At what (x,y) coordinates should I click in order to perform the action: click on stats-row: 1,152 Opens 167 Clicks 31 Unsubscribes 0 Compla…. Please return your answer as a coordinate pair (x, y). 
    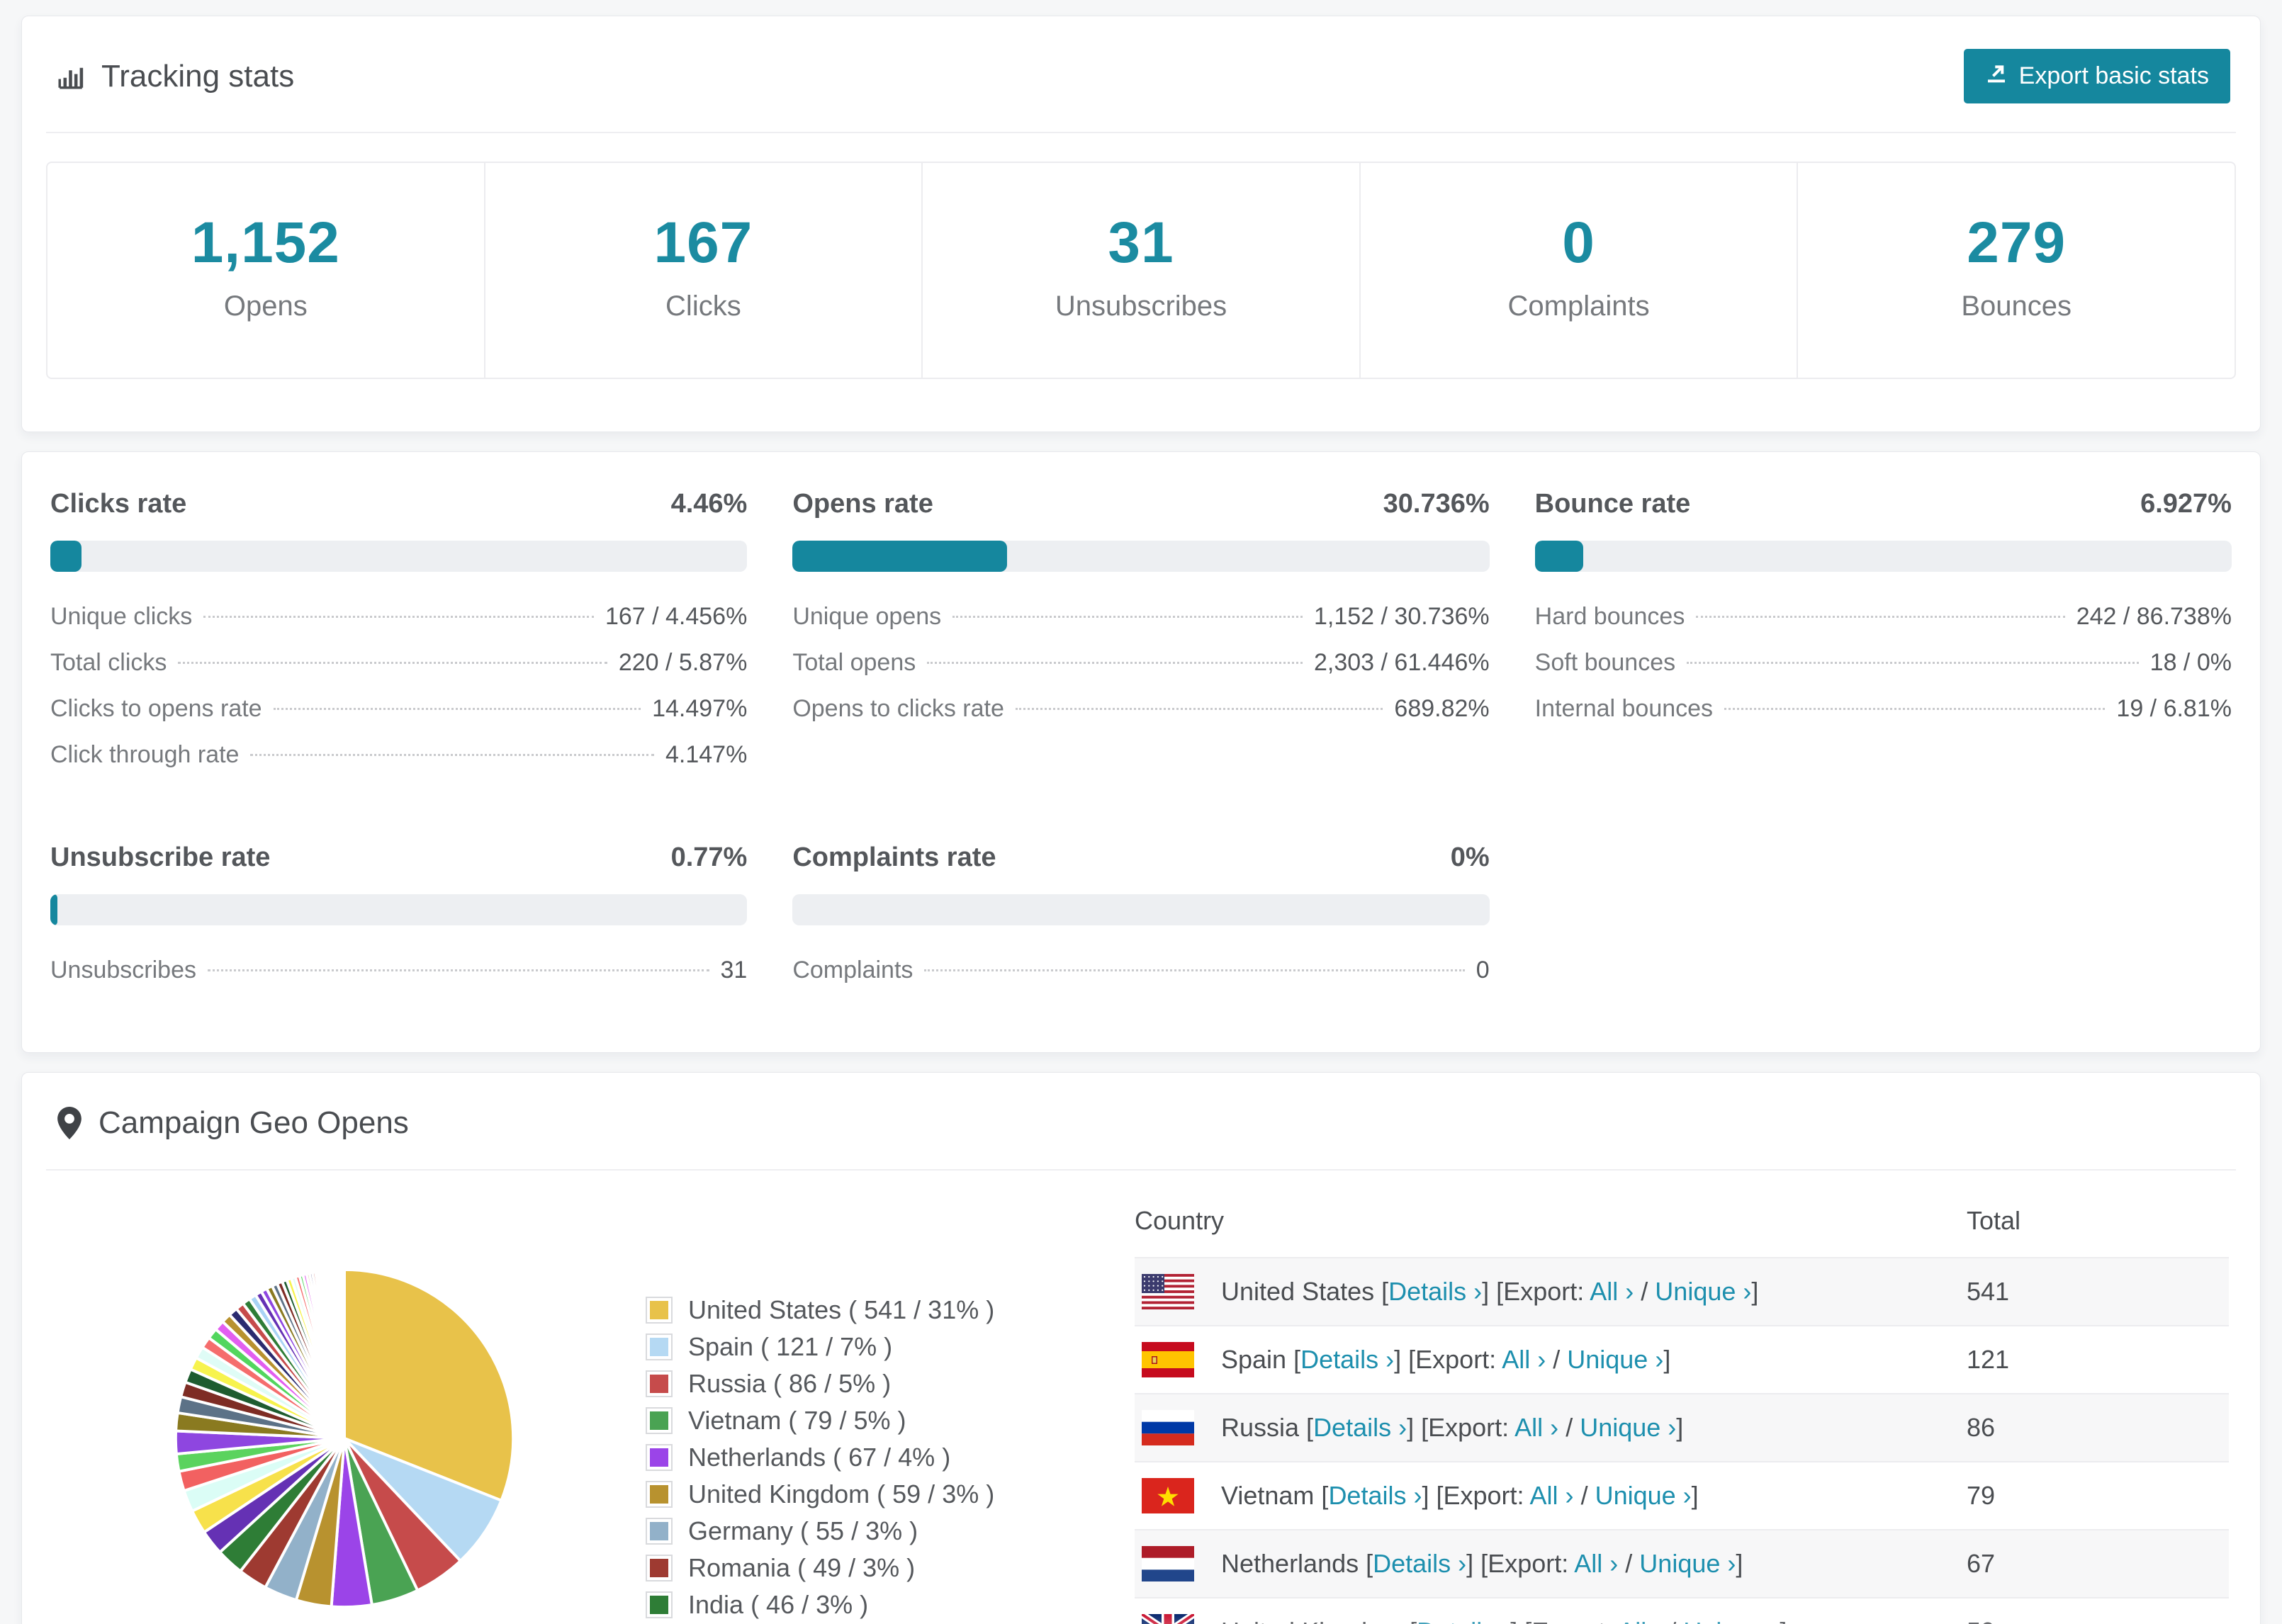
    Looking at the image, I should click on (1141, 270).